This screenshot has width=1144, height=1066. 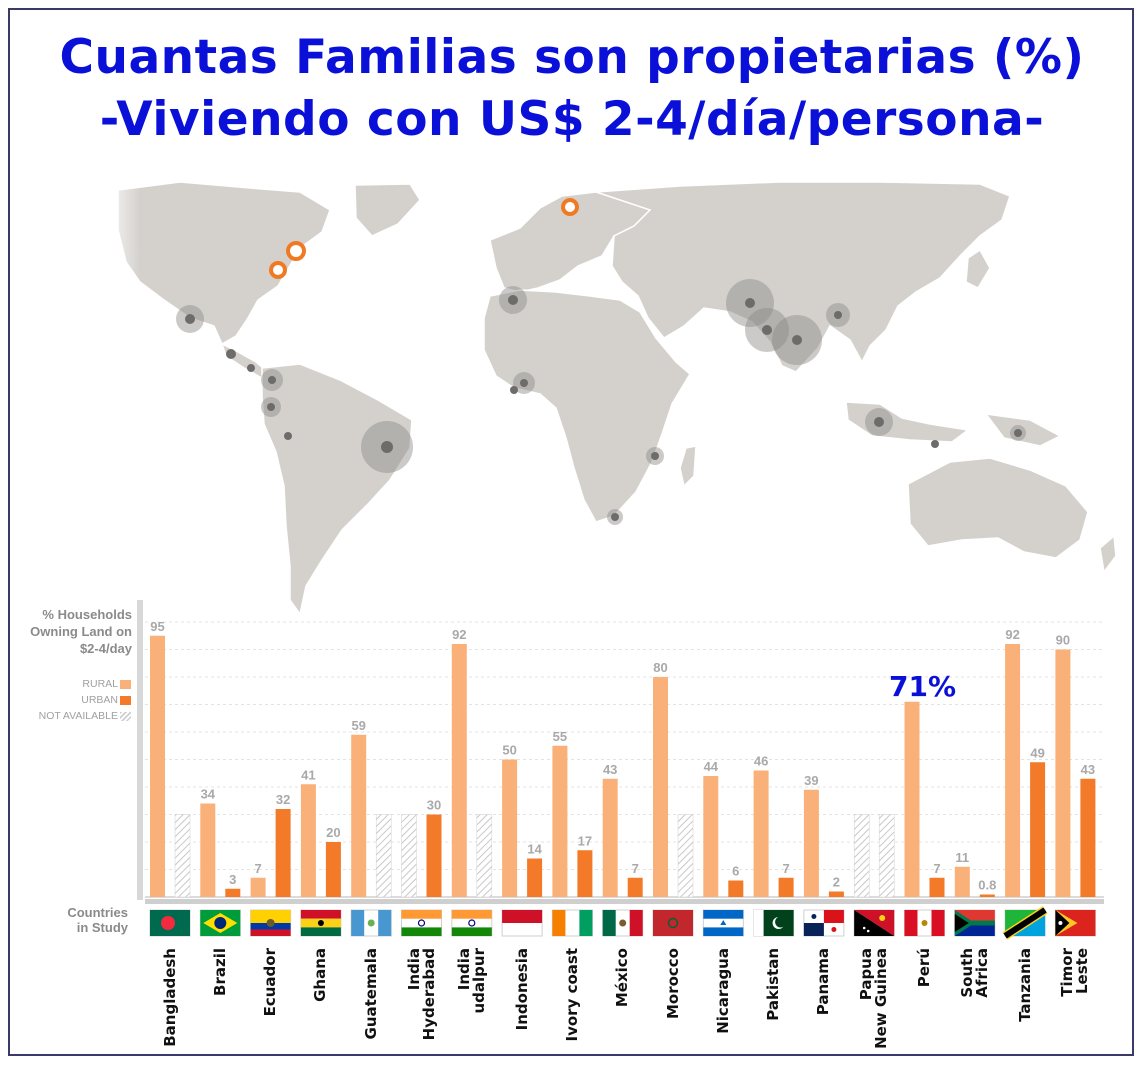 What do you see at coordinates (105, 648) in the screenshot?
I see `y-axis-label-line: $2-4/day` at bounding box center [105, 648].